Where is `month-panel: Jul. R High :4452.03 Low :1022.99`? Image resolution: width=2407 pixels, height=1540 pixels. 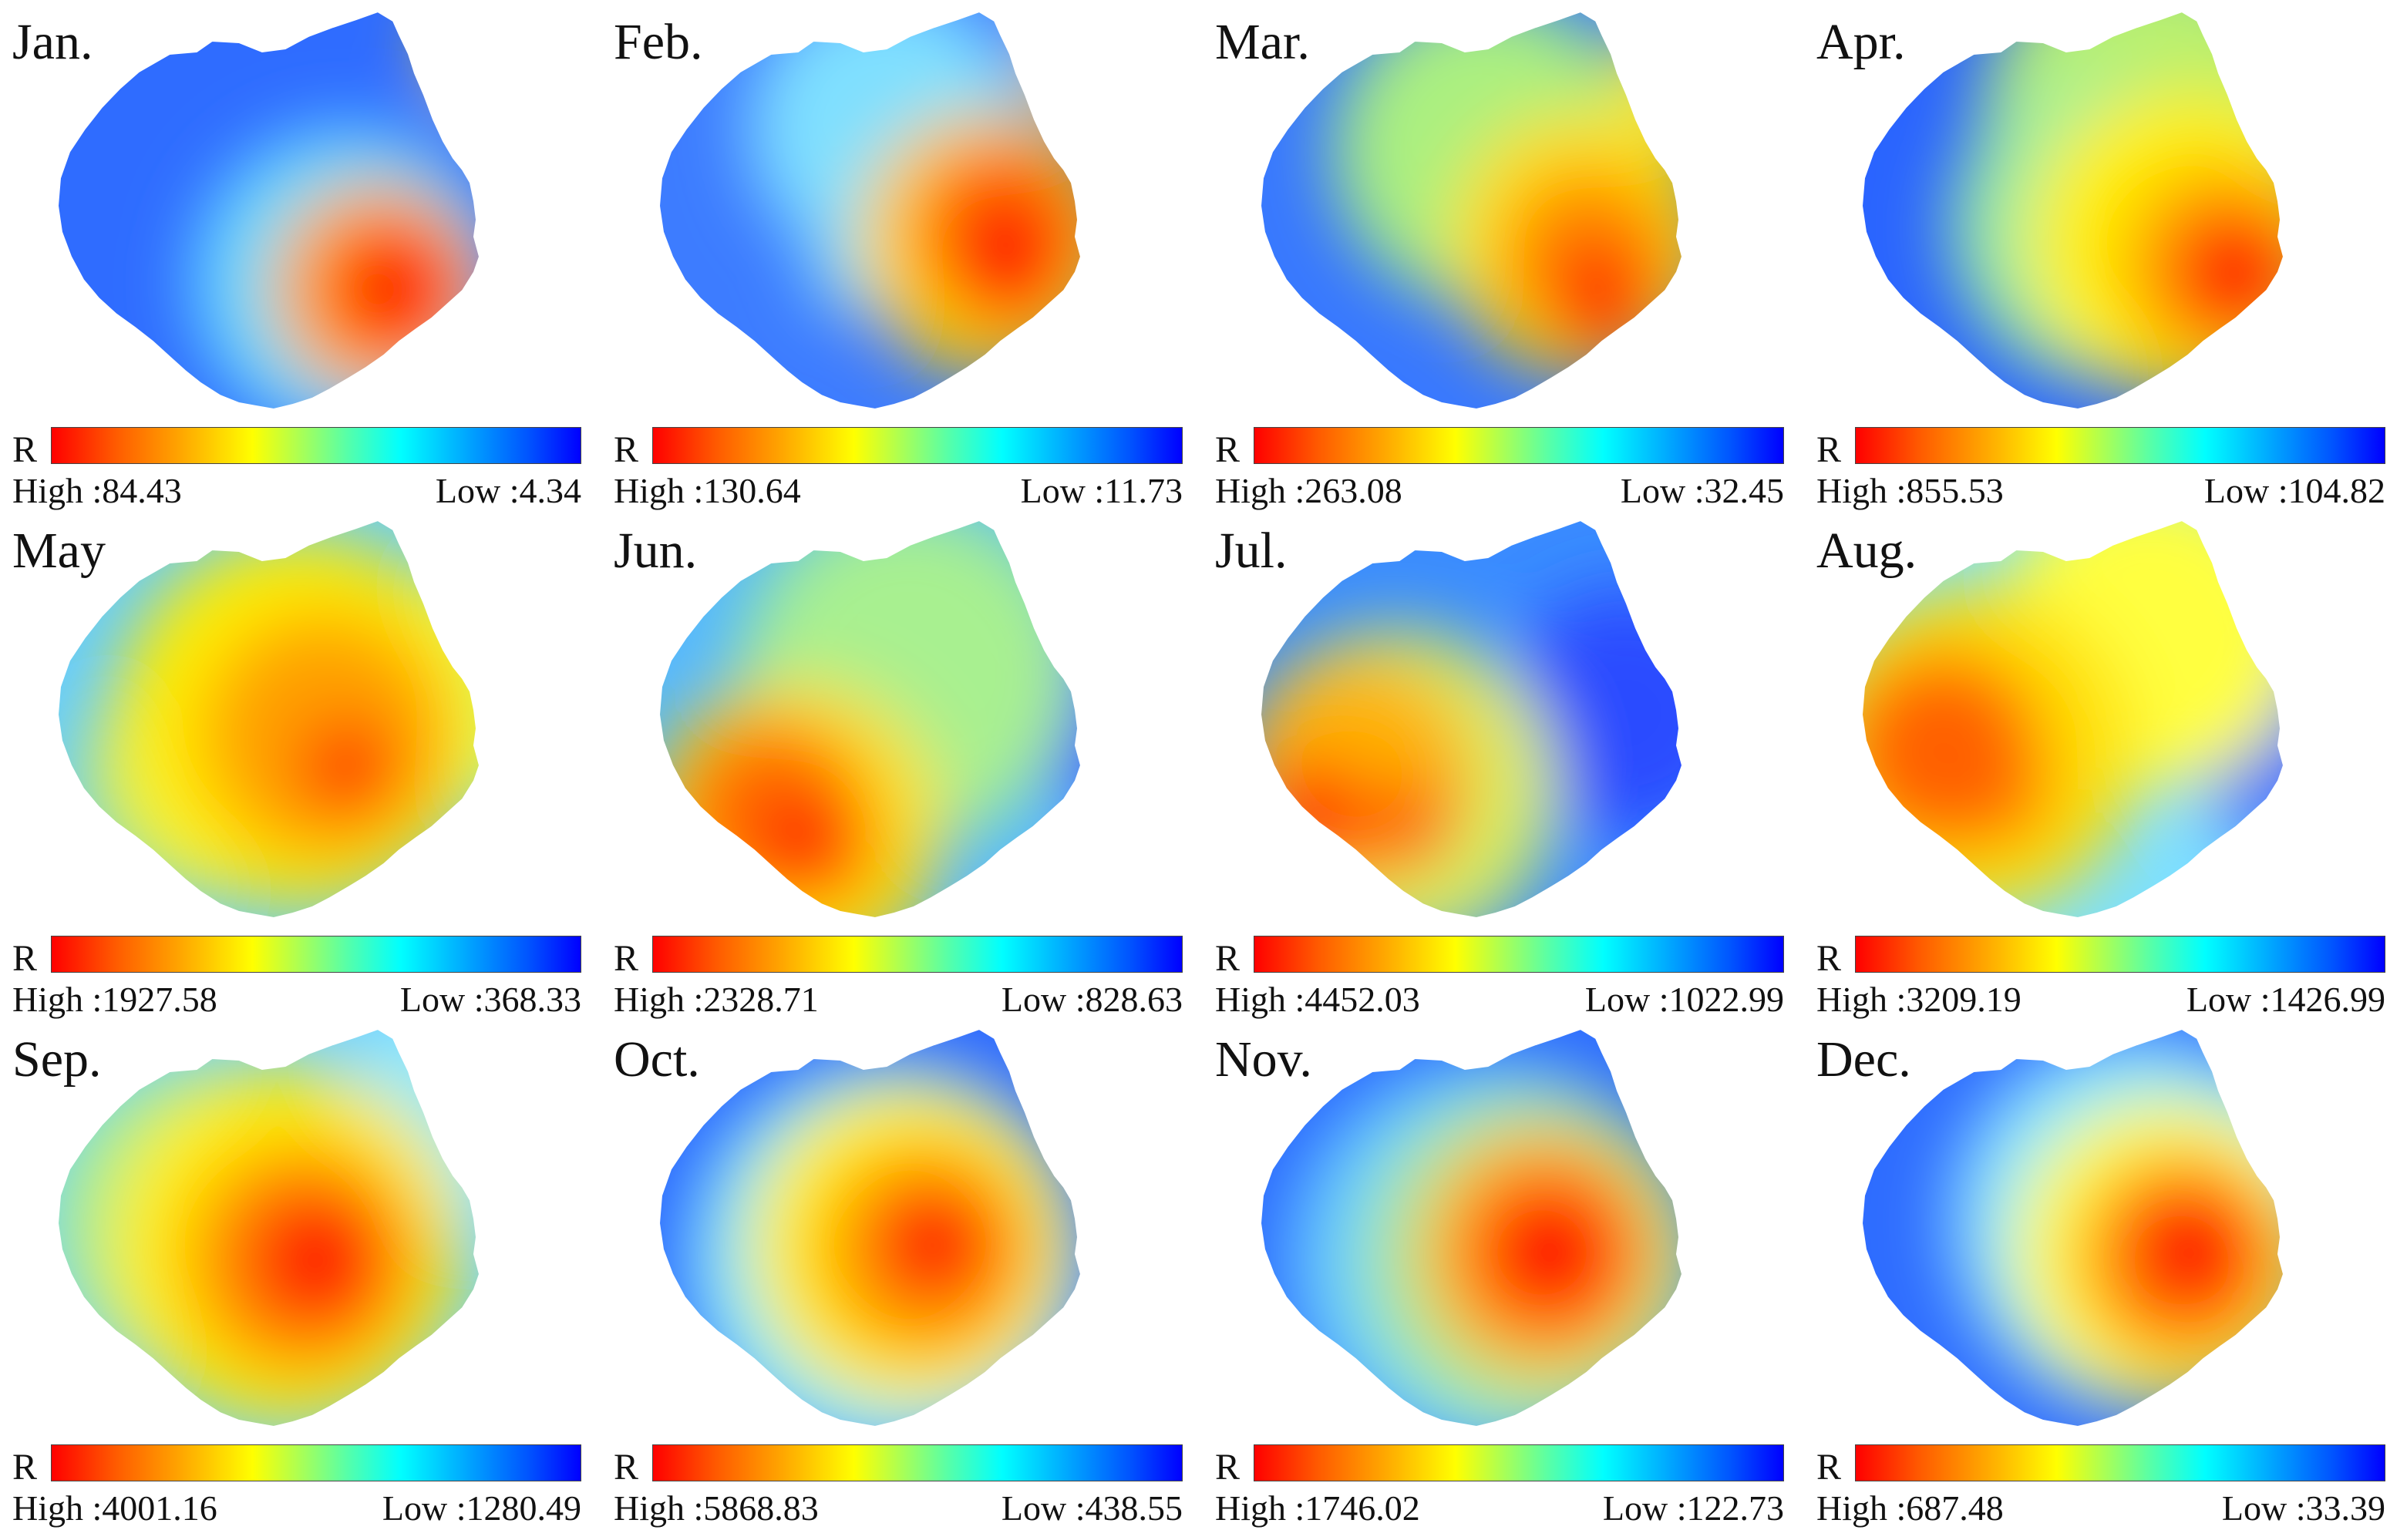
month-panel: Jul. R High :4452.03 Low :1022.99 is located at coordinates (1503, 763).